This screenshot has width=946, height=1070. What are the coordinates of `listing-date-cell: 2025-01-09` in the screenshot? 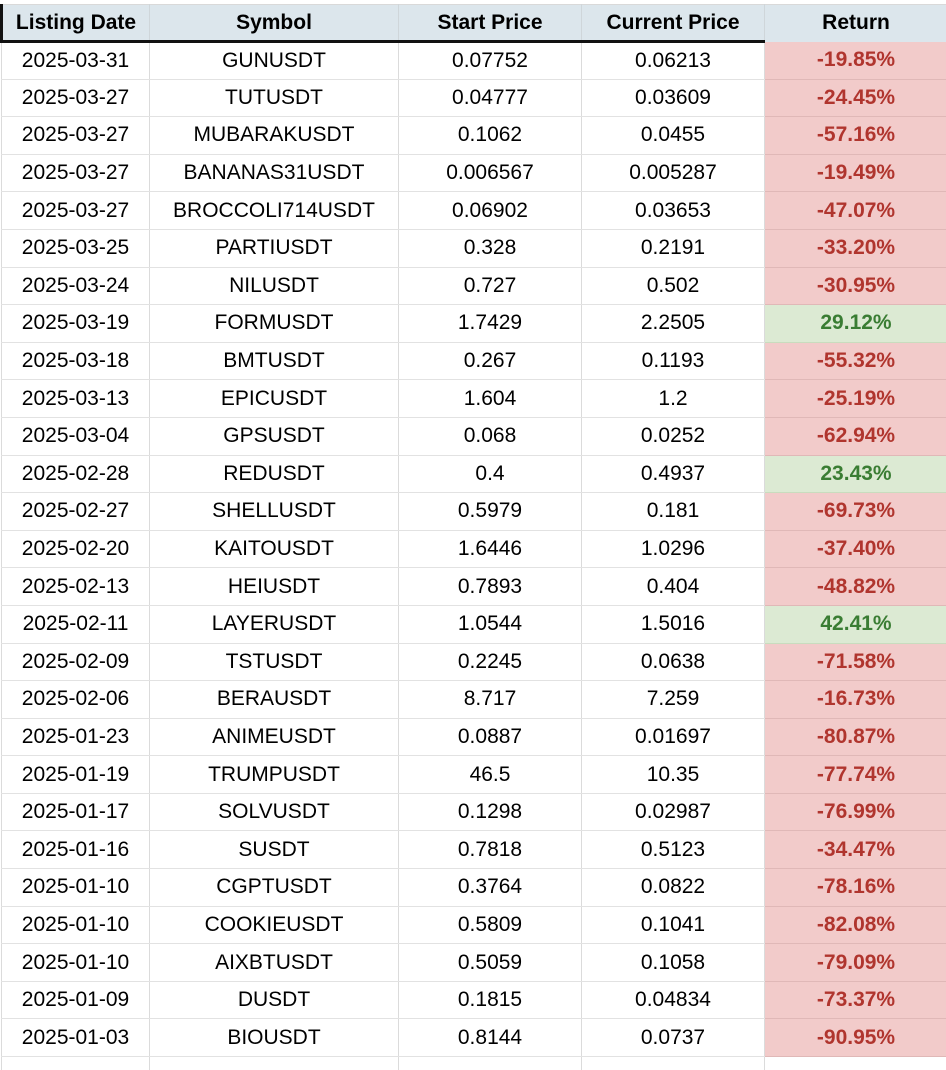 It's located at (75, 1000).